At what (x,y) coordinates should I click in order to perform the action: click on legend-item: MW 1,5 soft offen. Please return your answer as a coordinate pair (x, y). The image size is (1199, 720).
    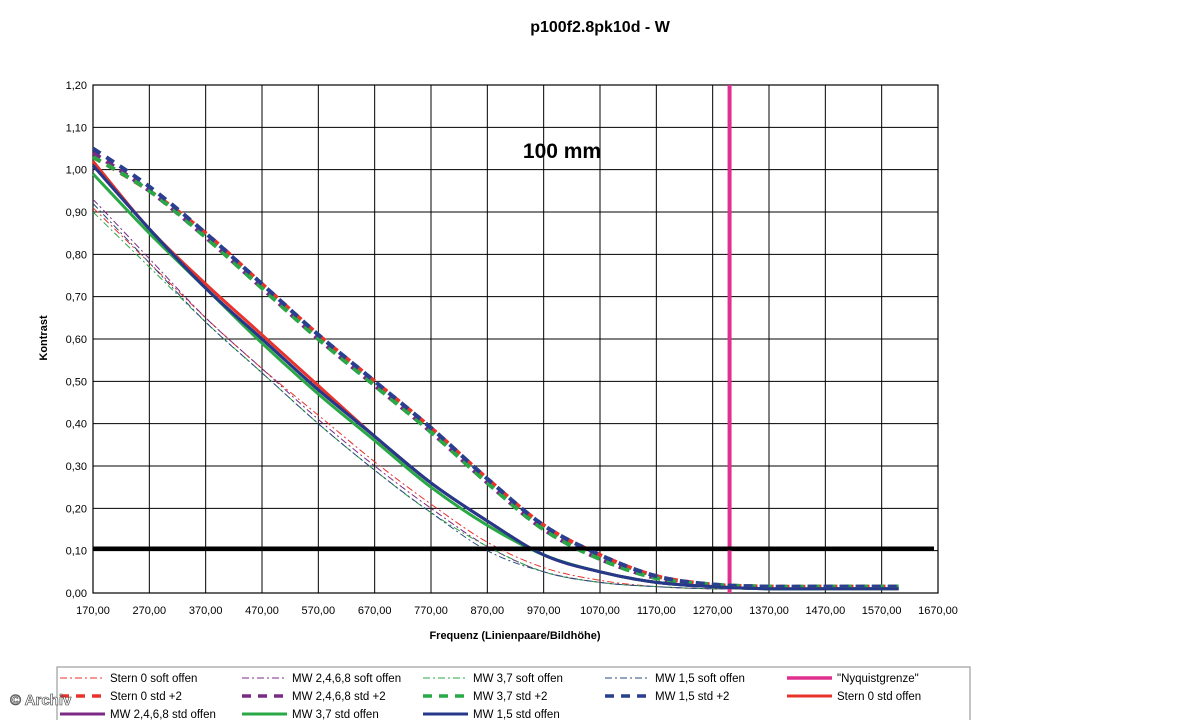
    Looking at the image, I should click on (675, 679).